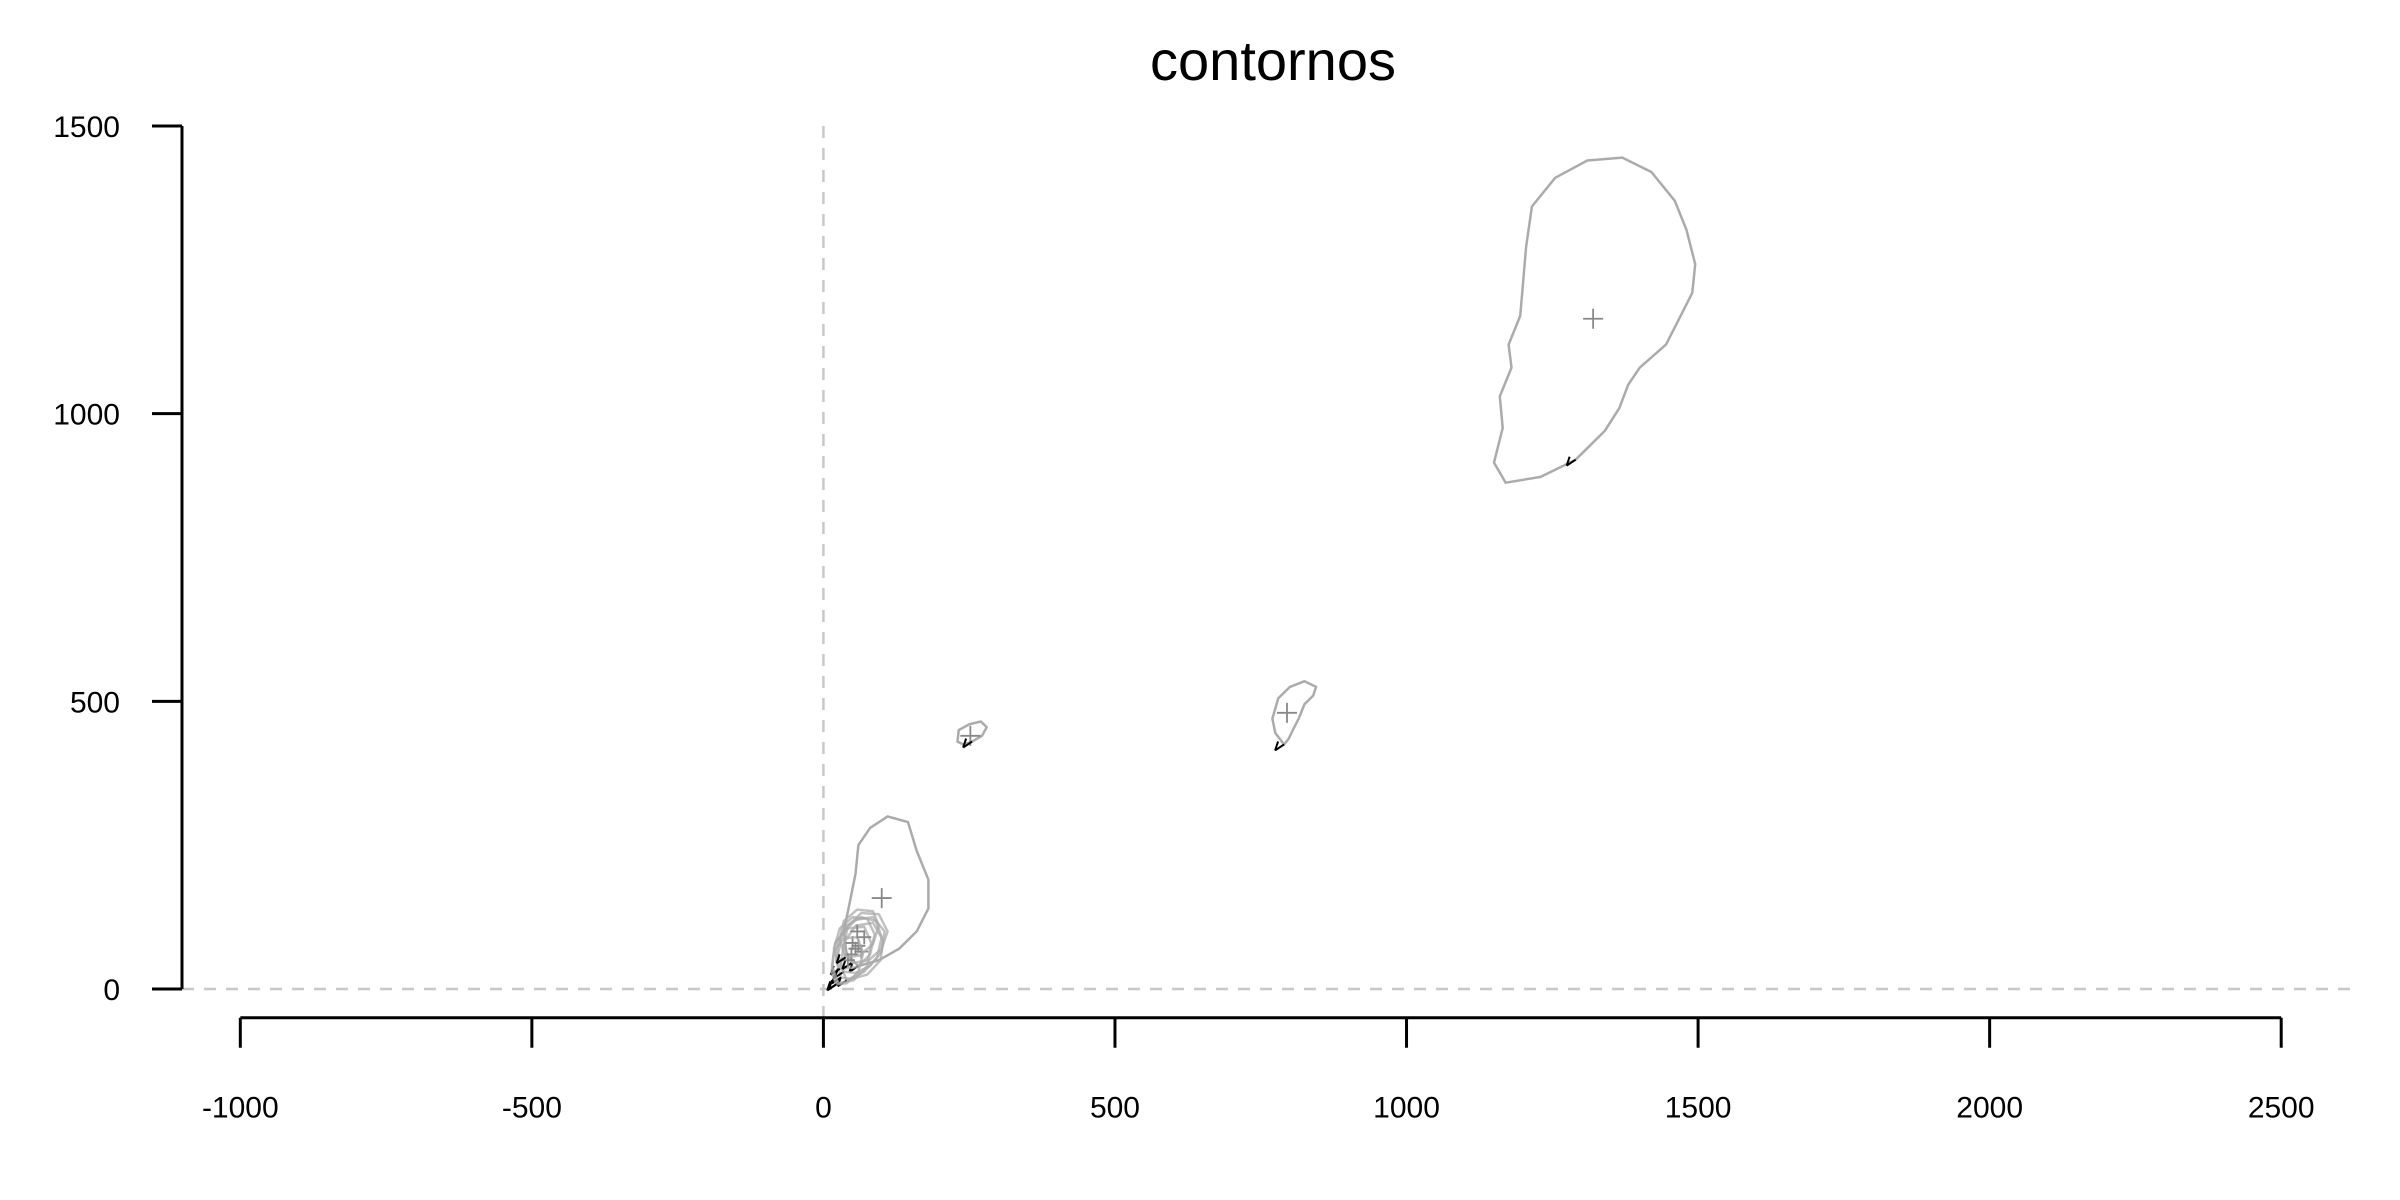 This screenshot has width=2400, height=1200. I want to click on y-tick-label: 0, so click(111, 990).